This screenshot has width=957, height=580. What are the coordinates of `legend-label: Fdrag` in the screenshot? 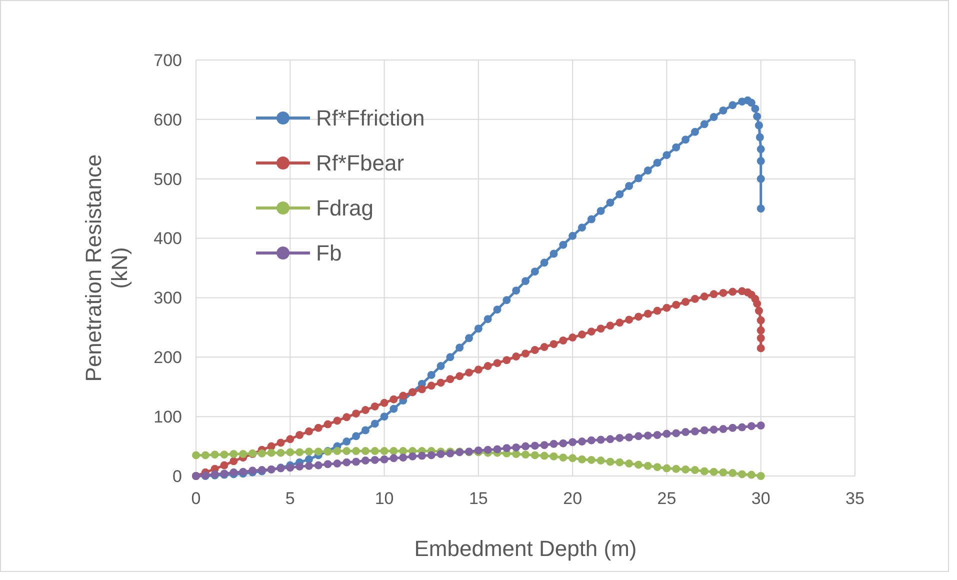 It's located at (345, 208).